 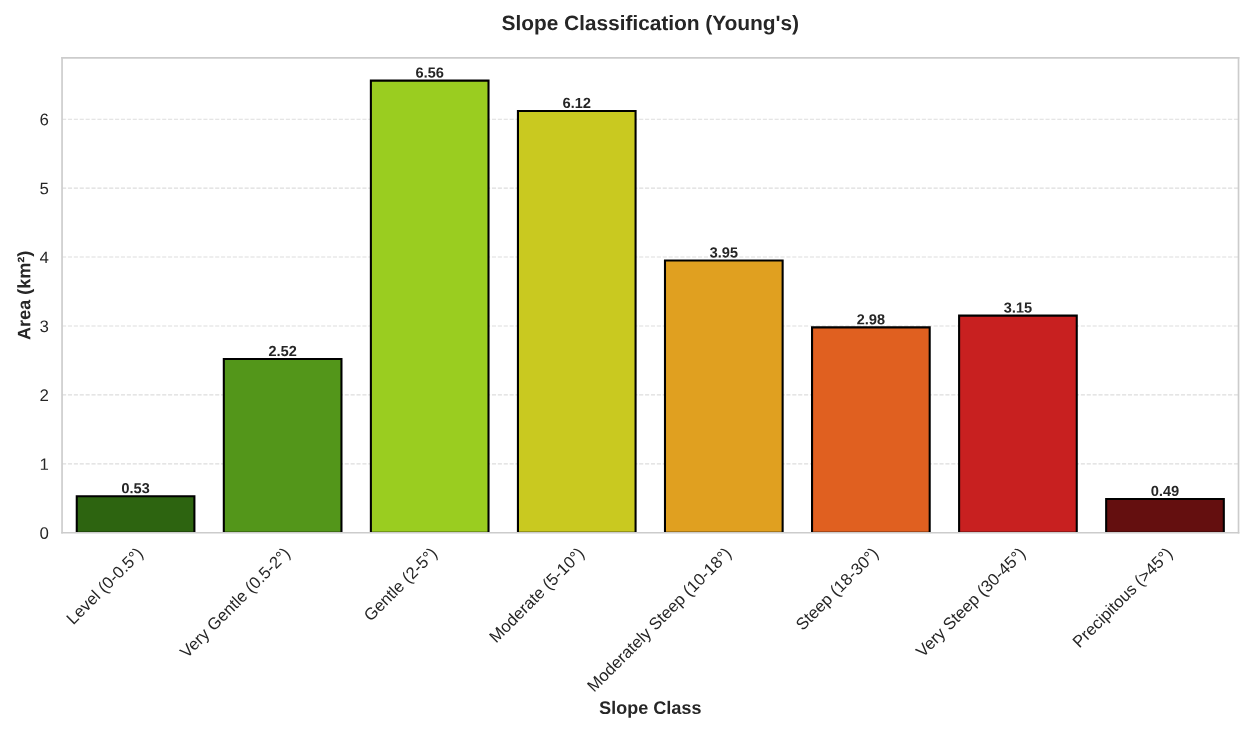 I want to click on data-label: 6.56, so click(x=430, y=72).